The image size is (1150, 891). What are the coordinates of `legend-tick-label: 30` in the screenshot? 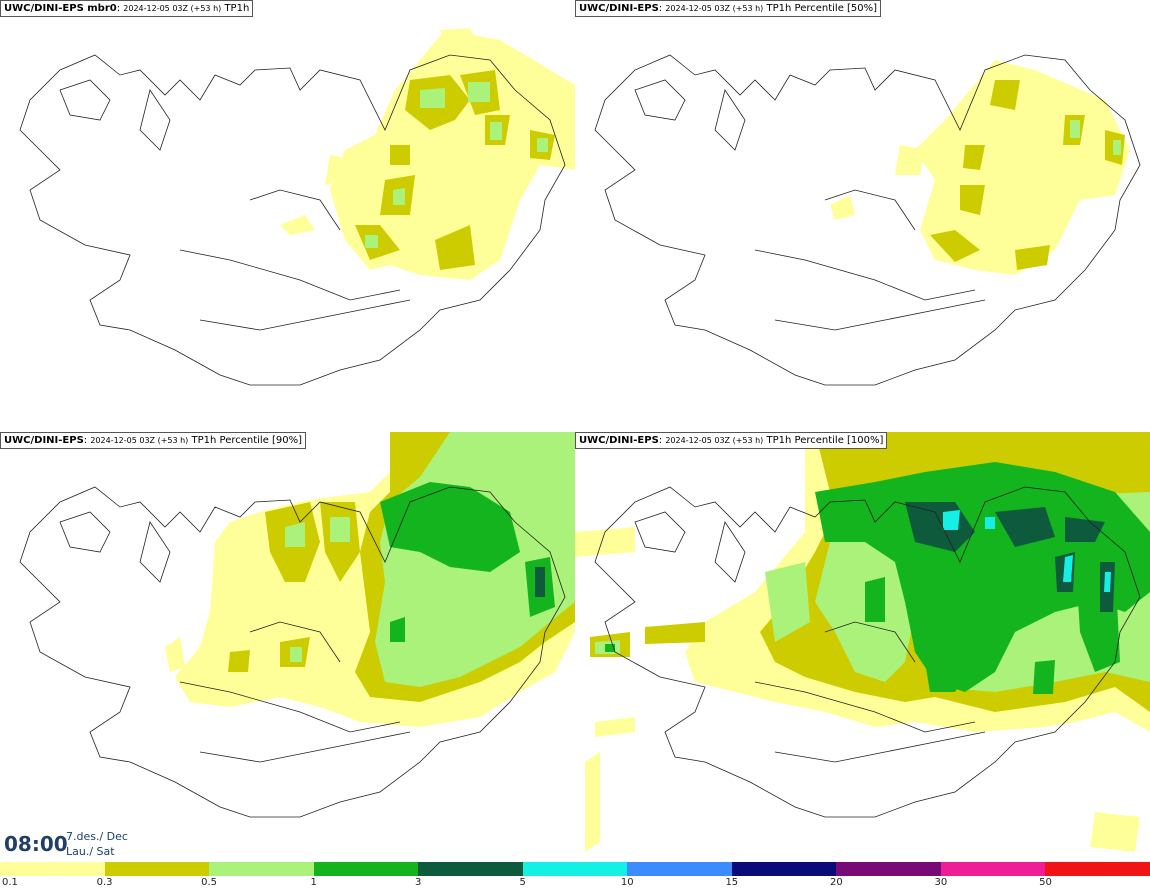 It's located at (941, 882).